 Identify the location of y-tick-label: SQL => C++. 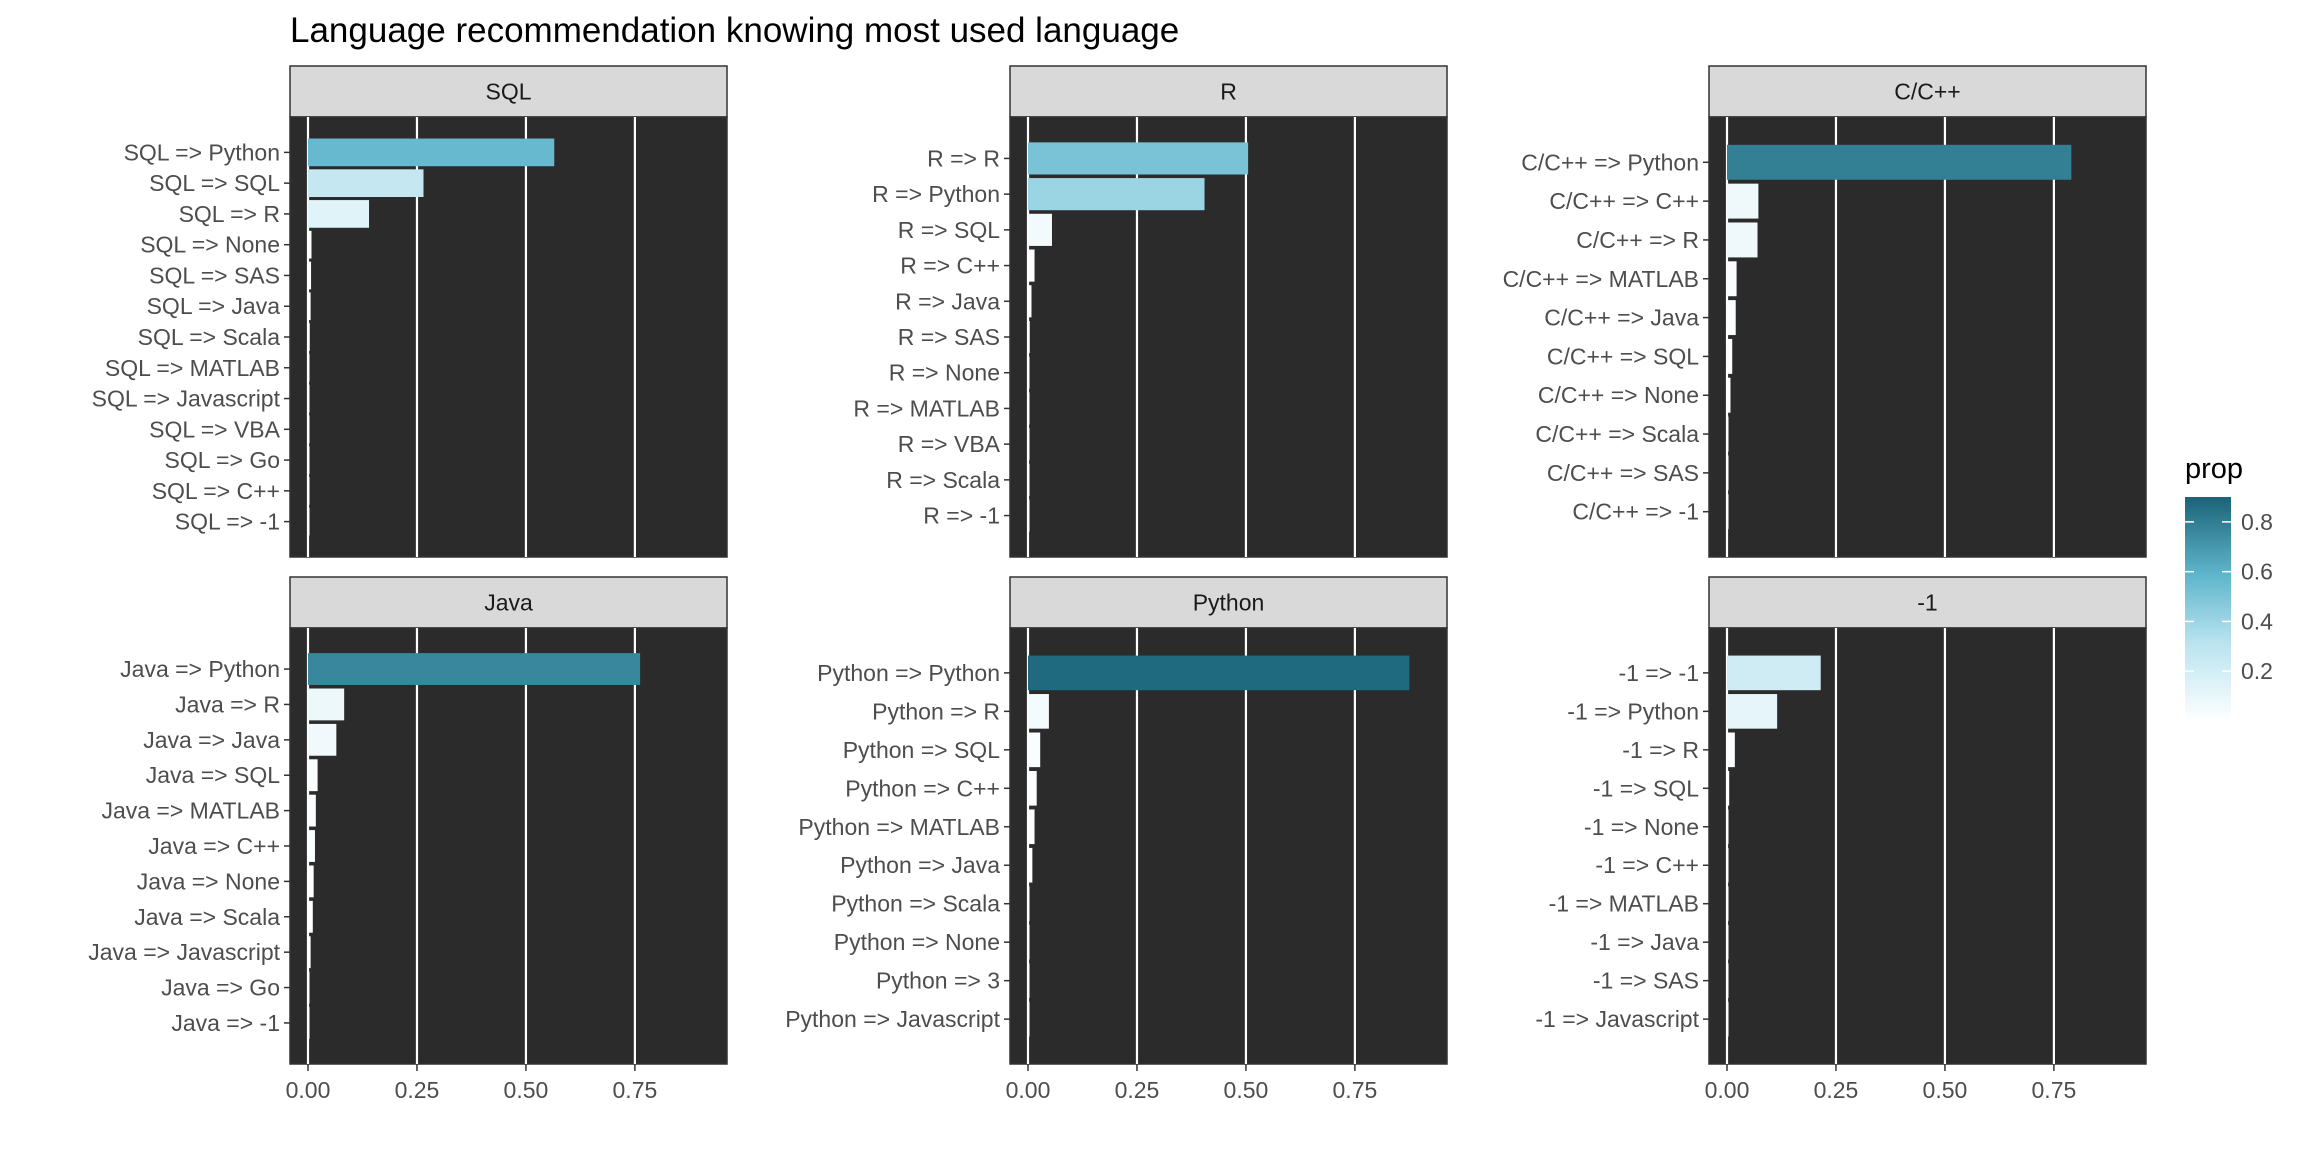
(216, 491).